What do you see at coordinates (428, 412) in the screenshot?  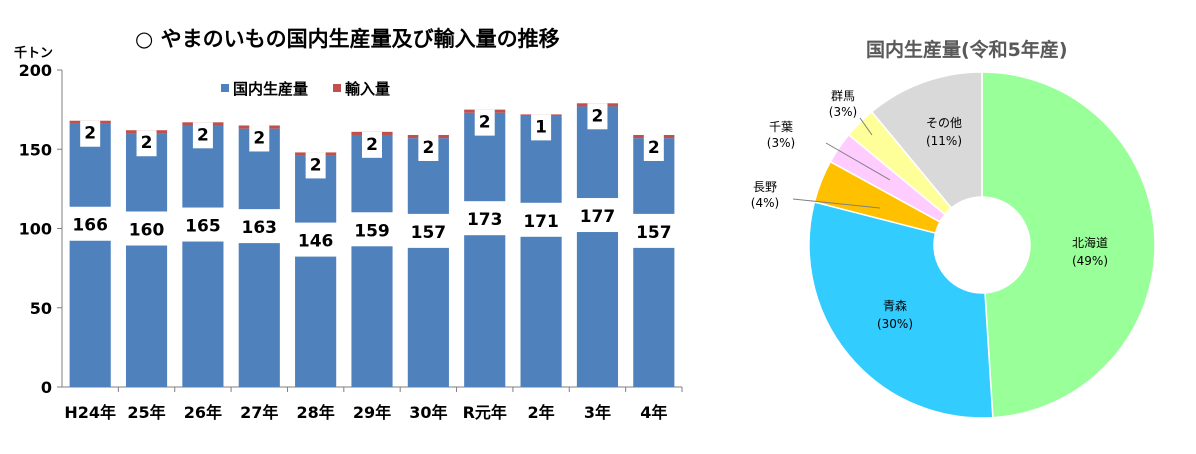 I see `x-tick-label: 30年` at bounding box center [428, 412].